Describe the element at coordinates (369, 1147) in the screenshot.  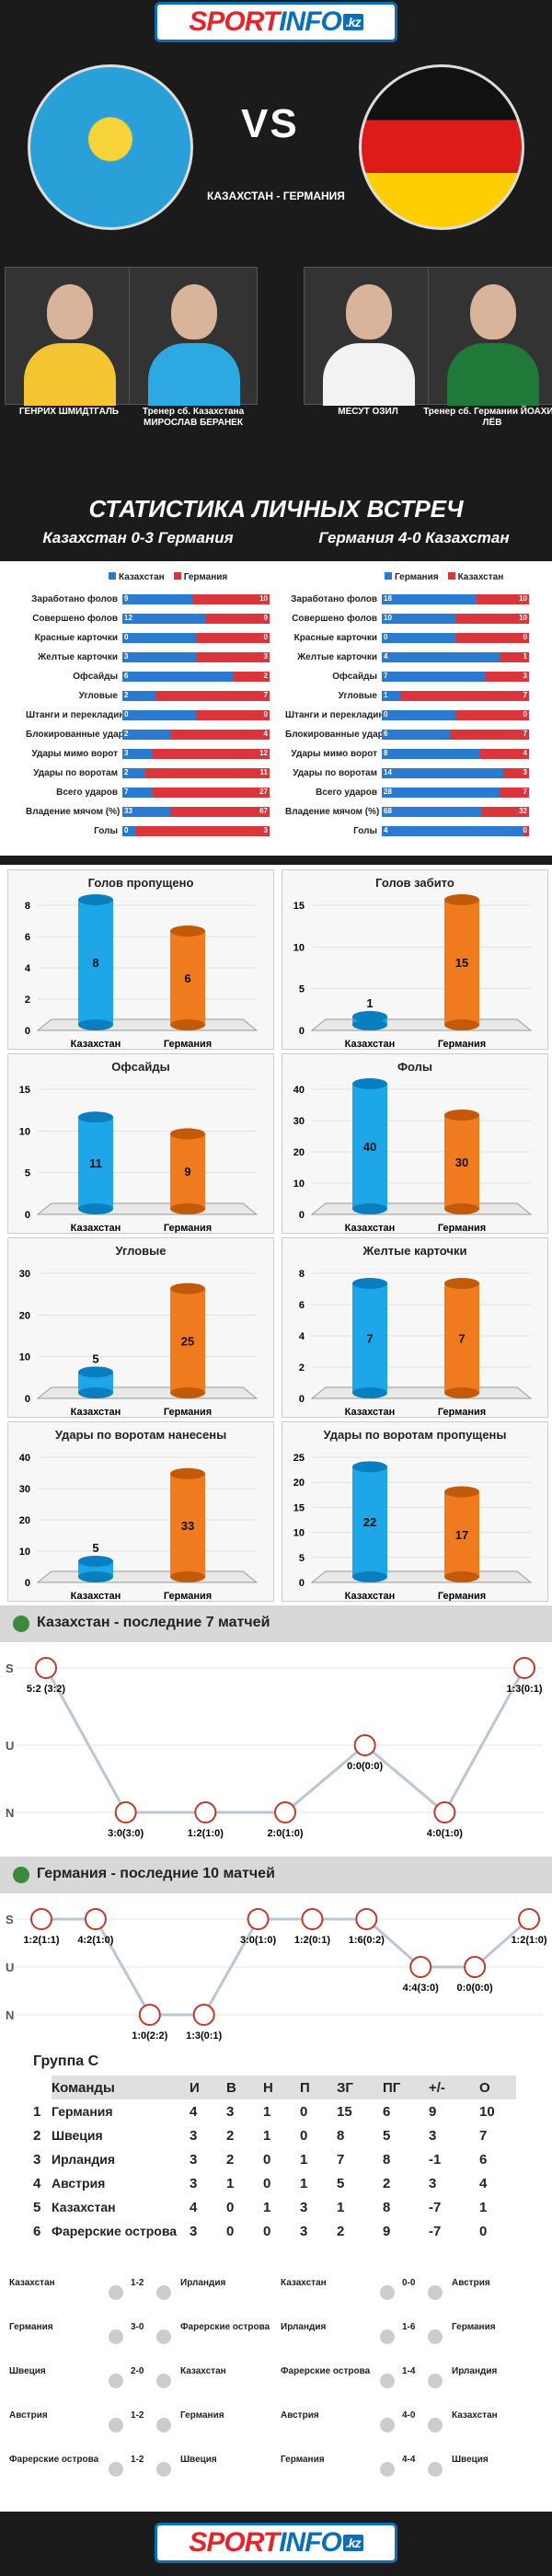
I see `data-label: 40` at that location.